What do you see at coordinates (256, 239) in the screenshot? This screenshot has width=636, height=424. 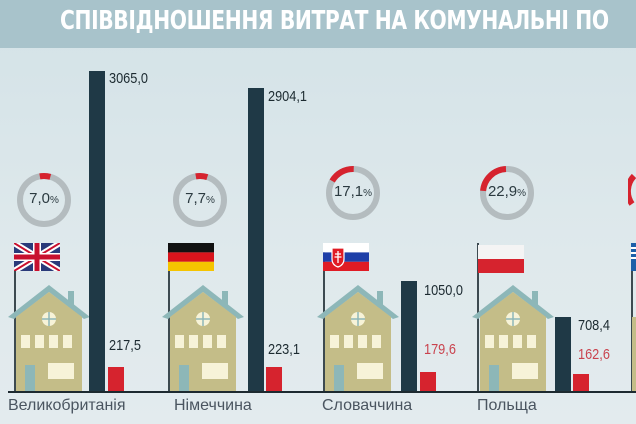 I see `income-bar-germany` at bounding box center [256, 239].